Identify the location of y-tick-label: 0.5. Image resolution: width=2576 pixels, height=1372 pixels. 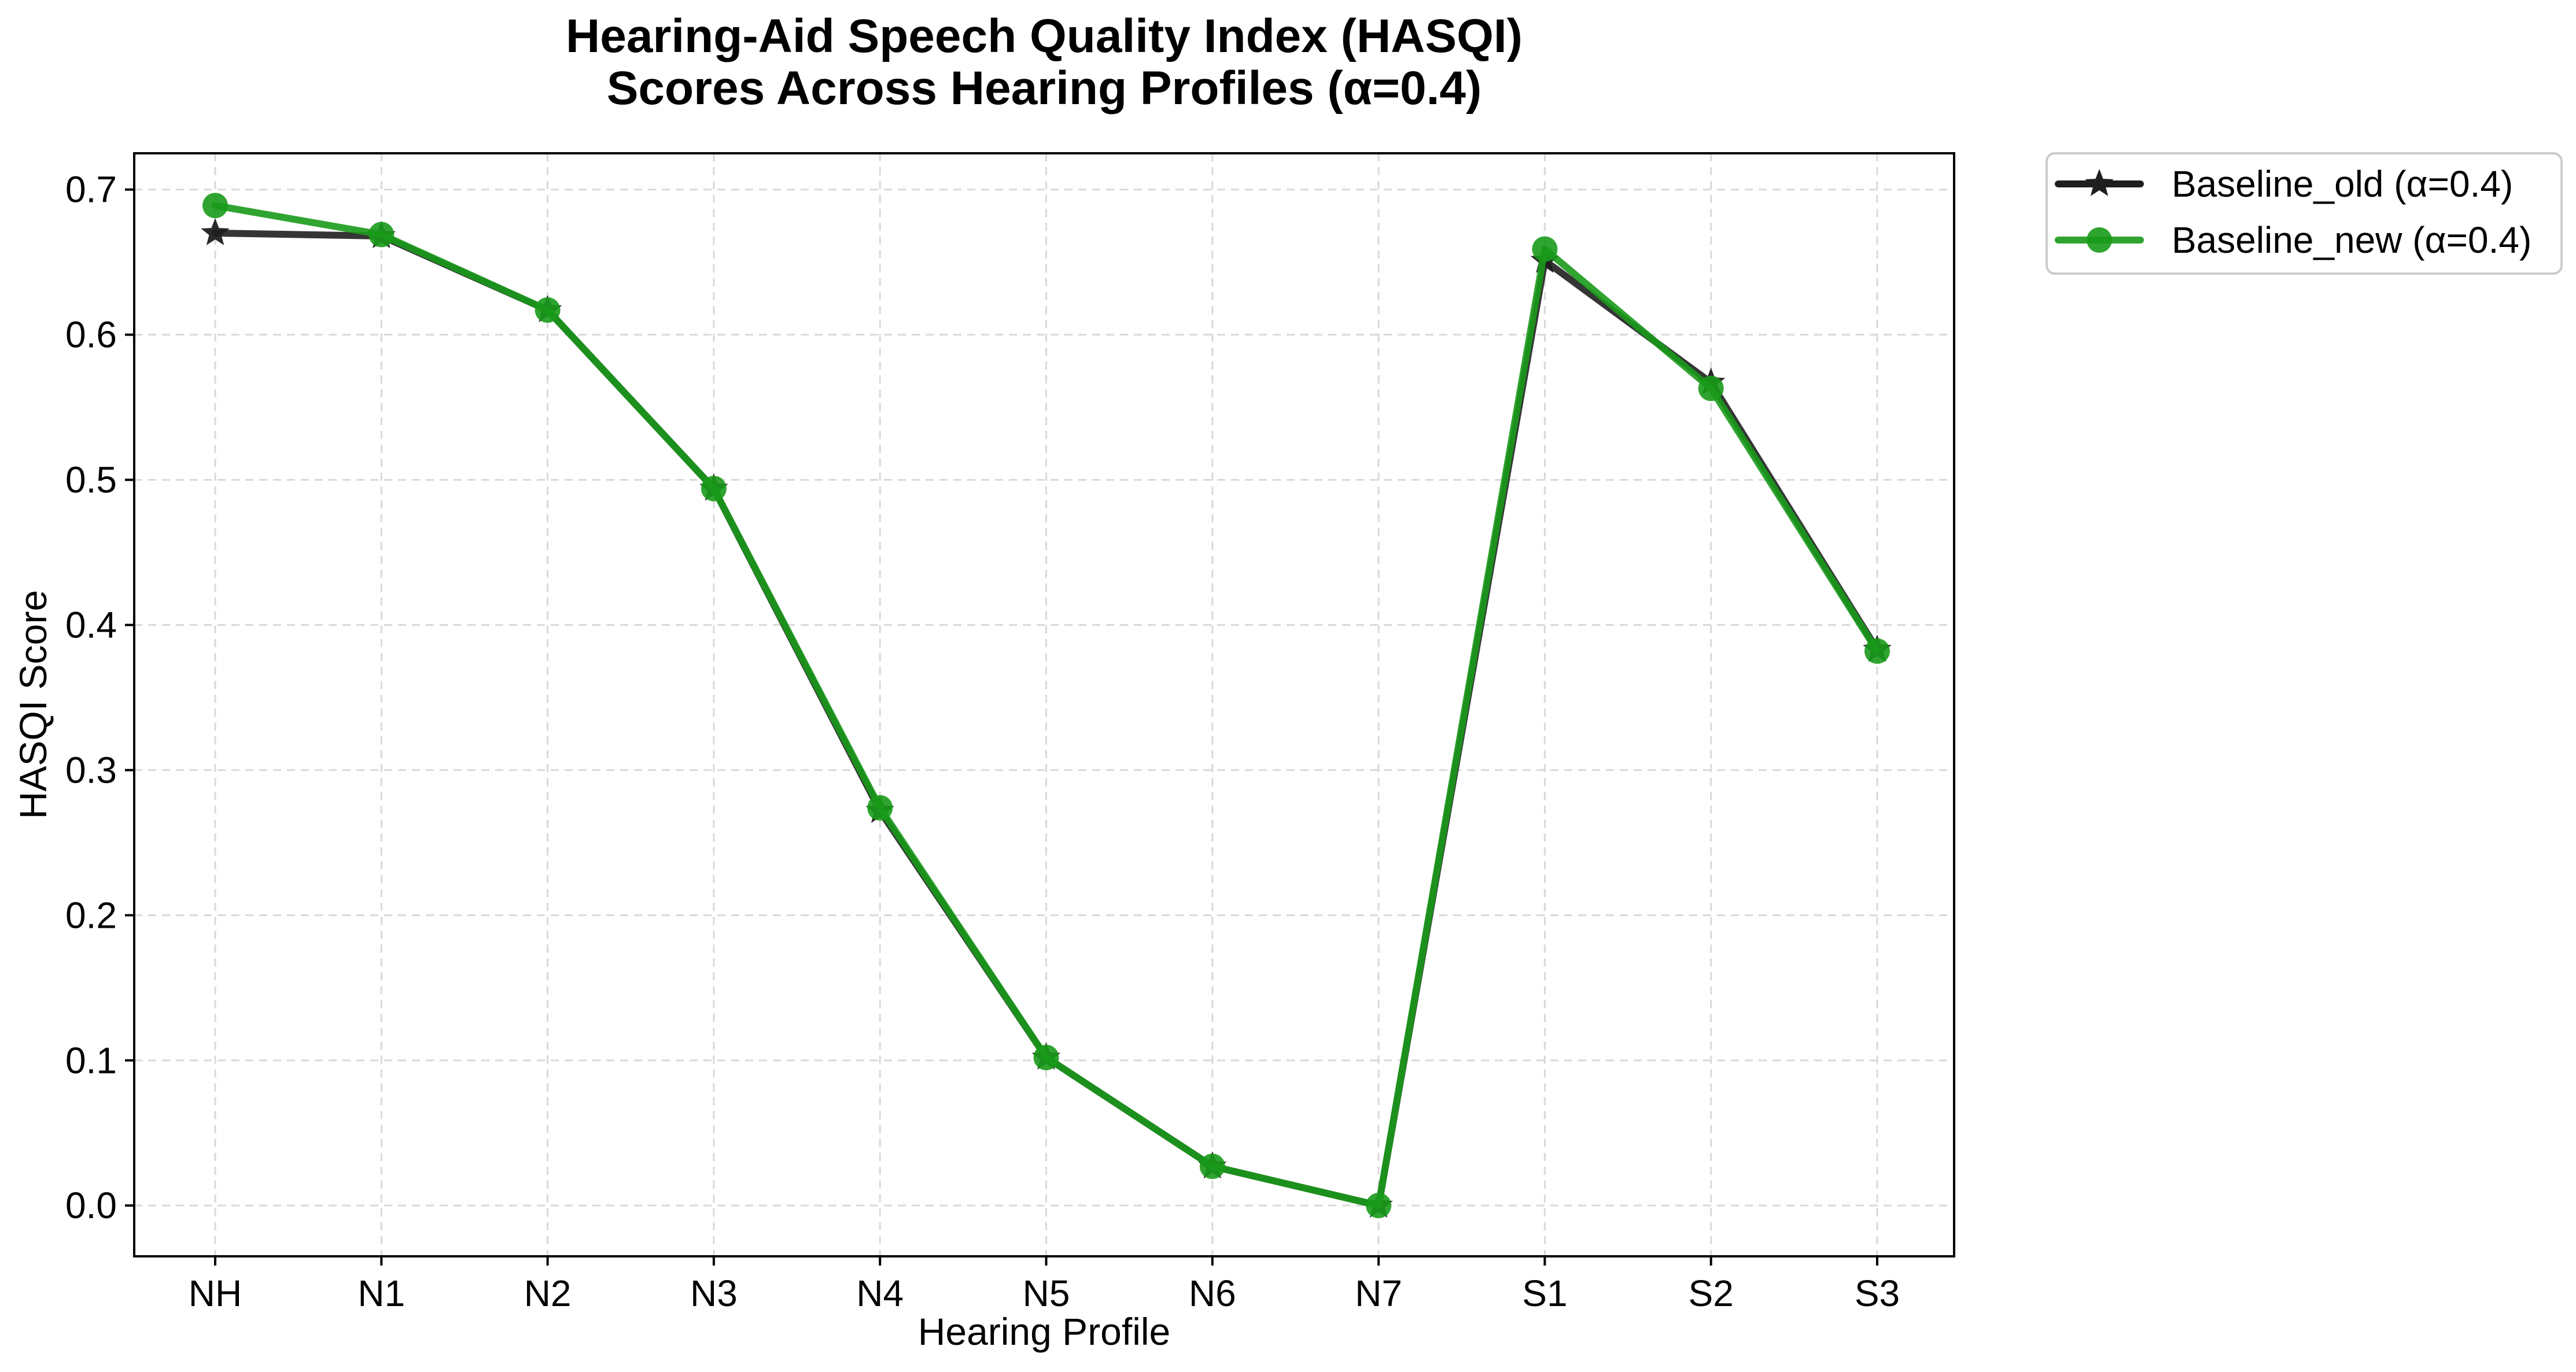
(91, 480).